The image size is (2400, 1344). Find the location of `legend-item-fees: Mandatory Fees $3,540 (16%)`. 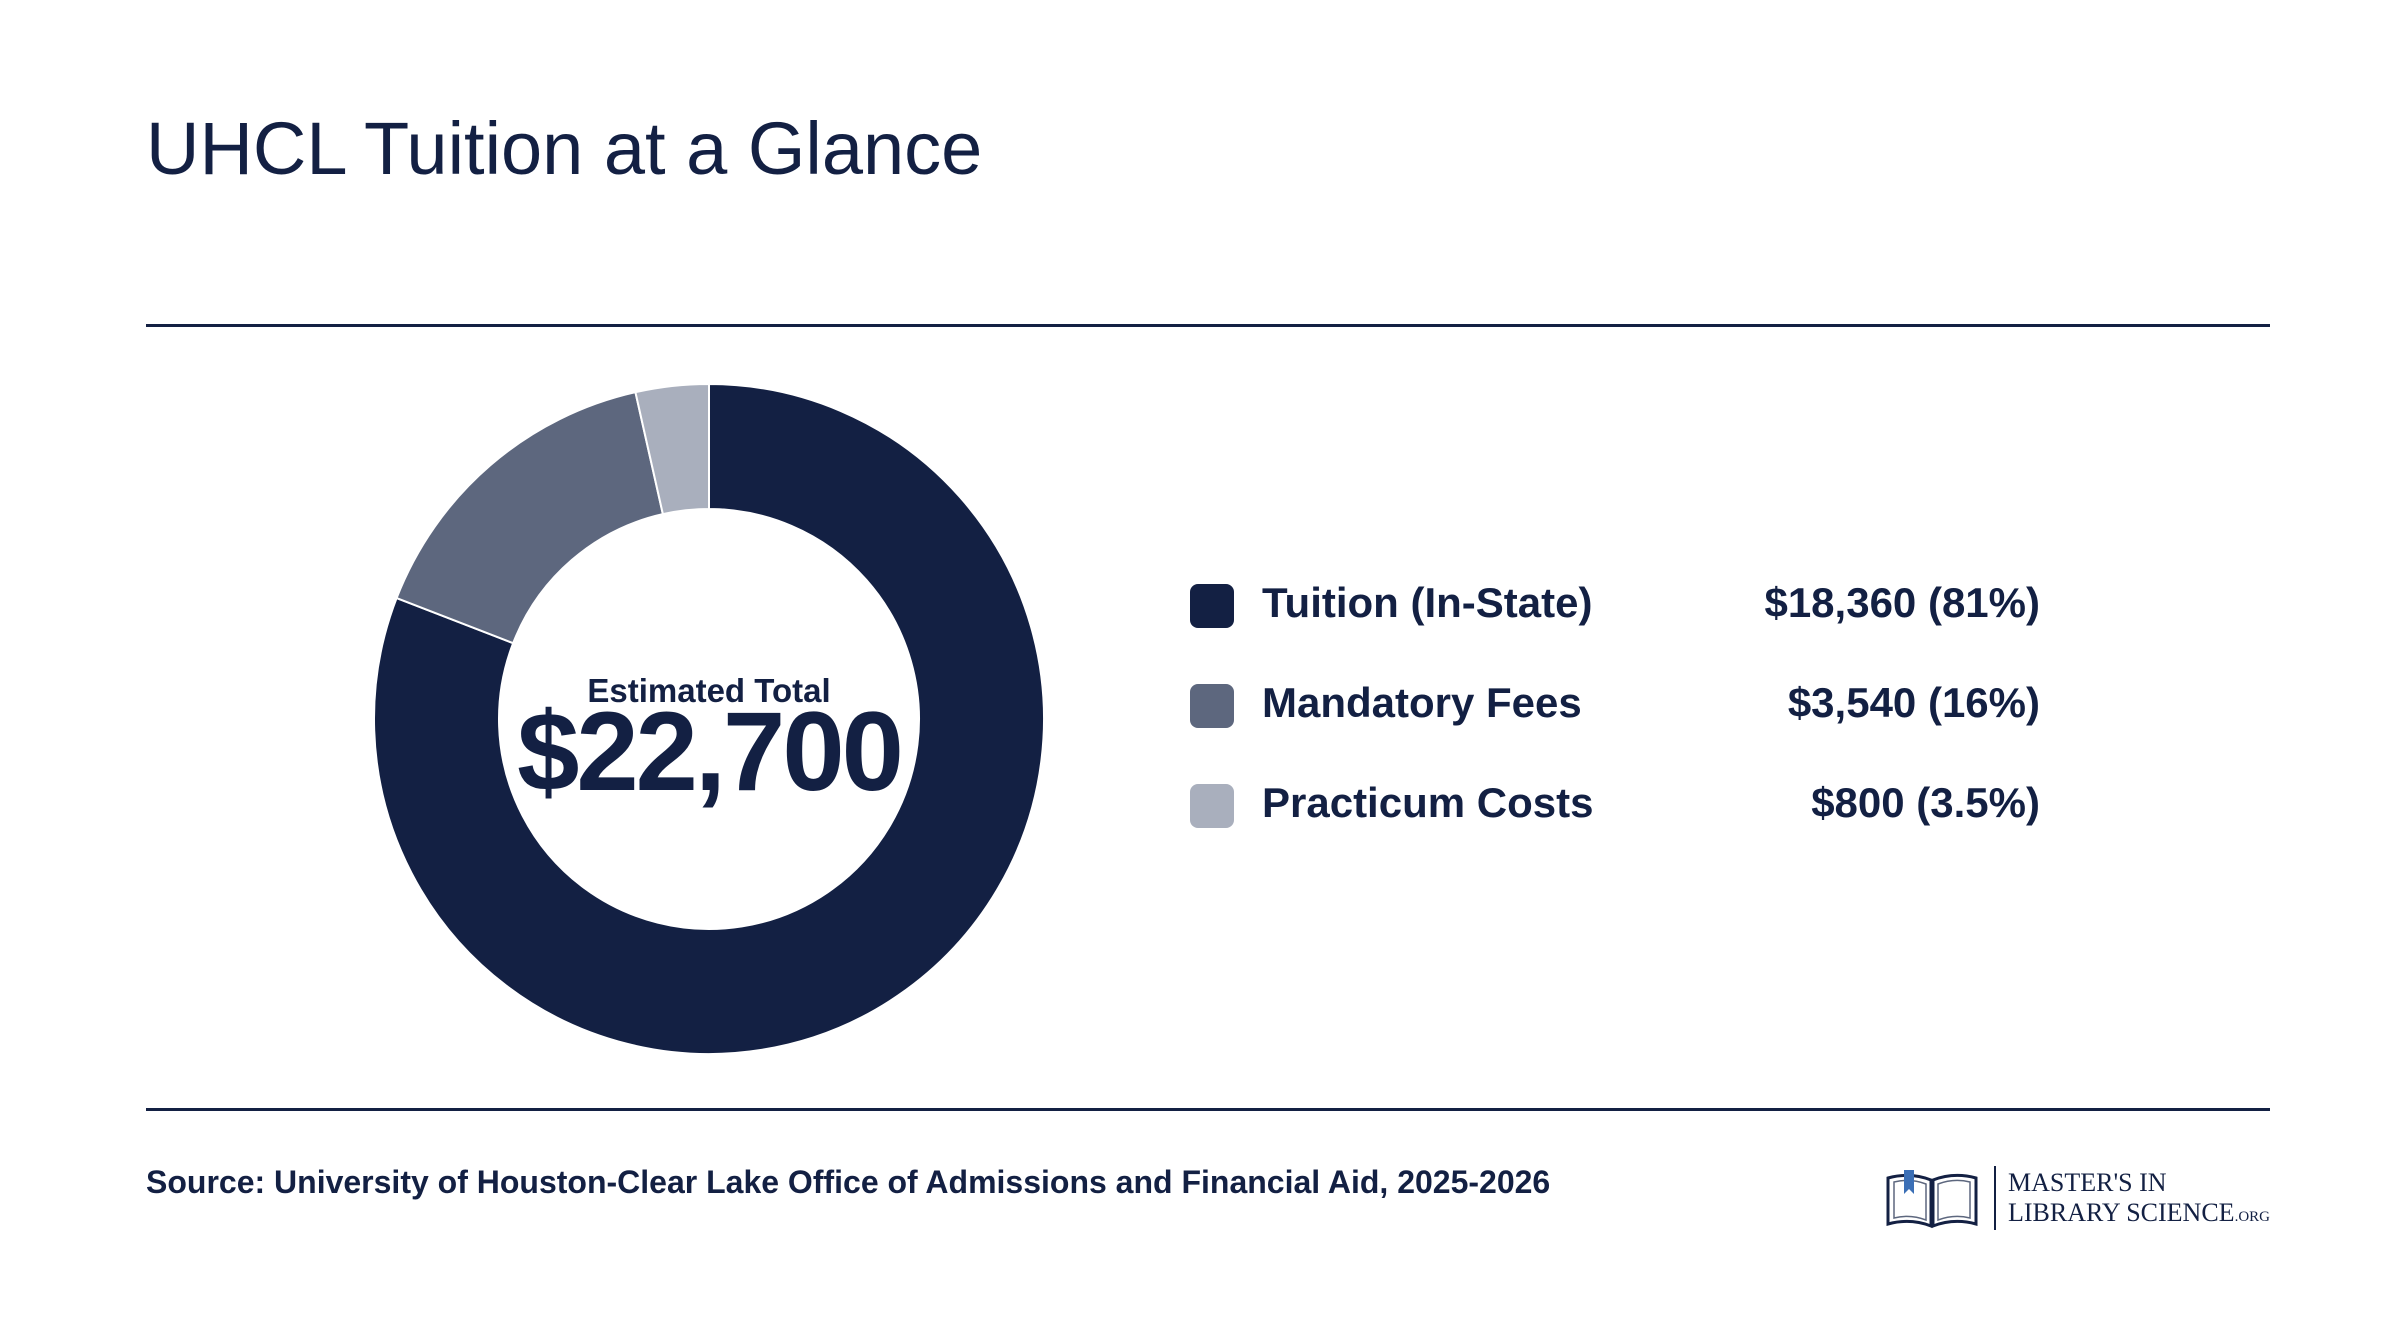

legend-item-fees: Mandatory Fees $3,540 (16%) is located at coordinates (1615, 718).